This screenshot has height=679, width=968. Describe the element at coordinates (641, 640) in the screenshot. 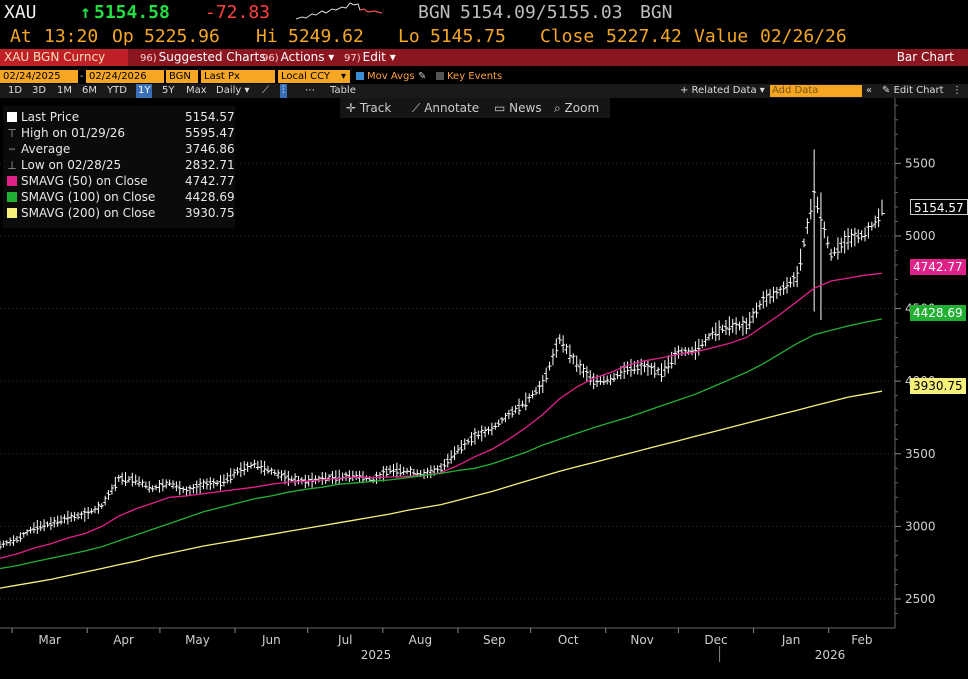

I see `x-month-label: Nov` at that location.